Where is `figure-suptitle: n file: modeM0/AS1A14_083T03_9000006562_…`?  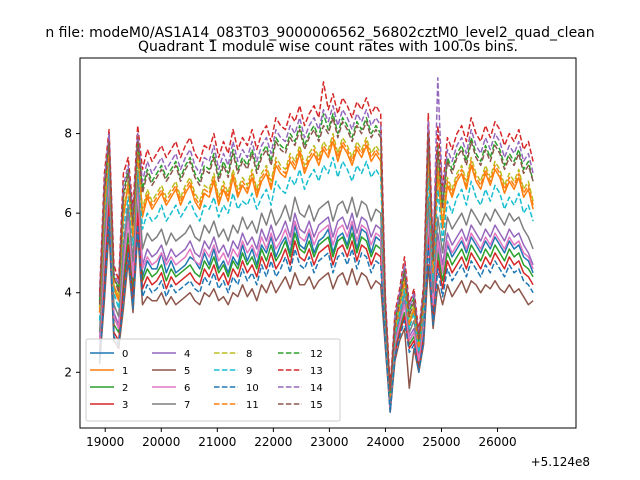 figure-suptitle: n file: modeM0/AS1A14_083T03_9000006562_… is located at coordinates (319, 33).